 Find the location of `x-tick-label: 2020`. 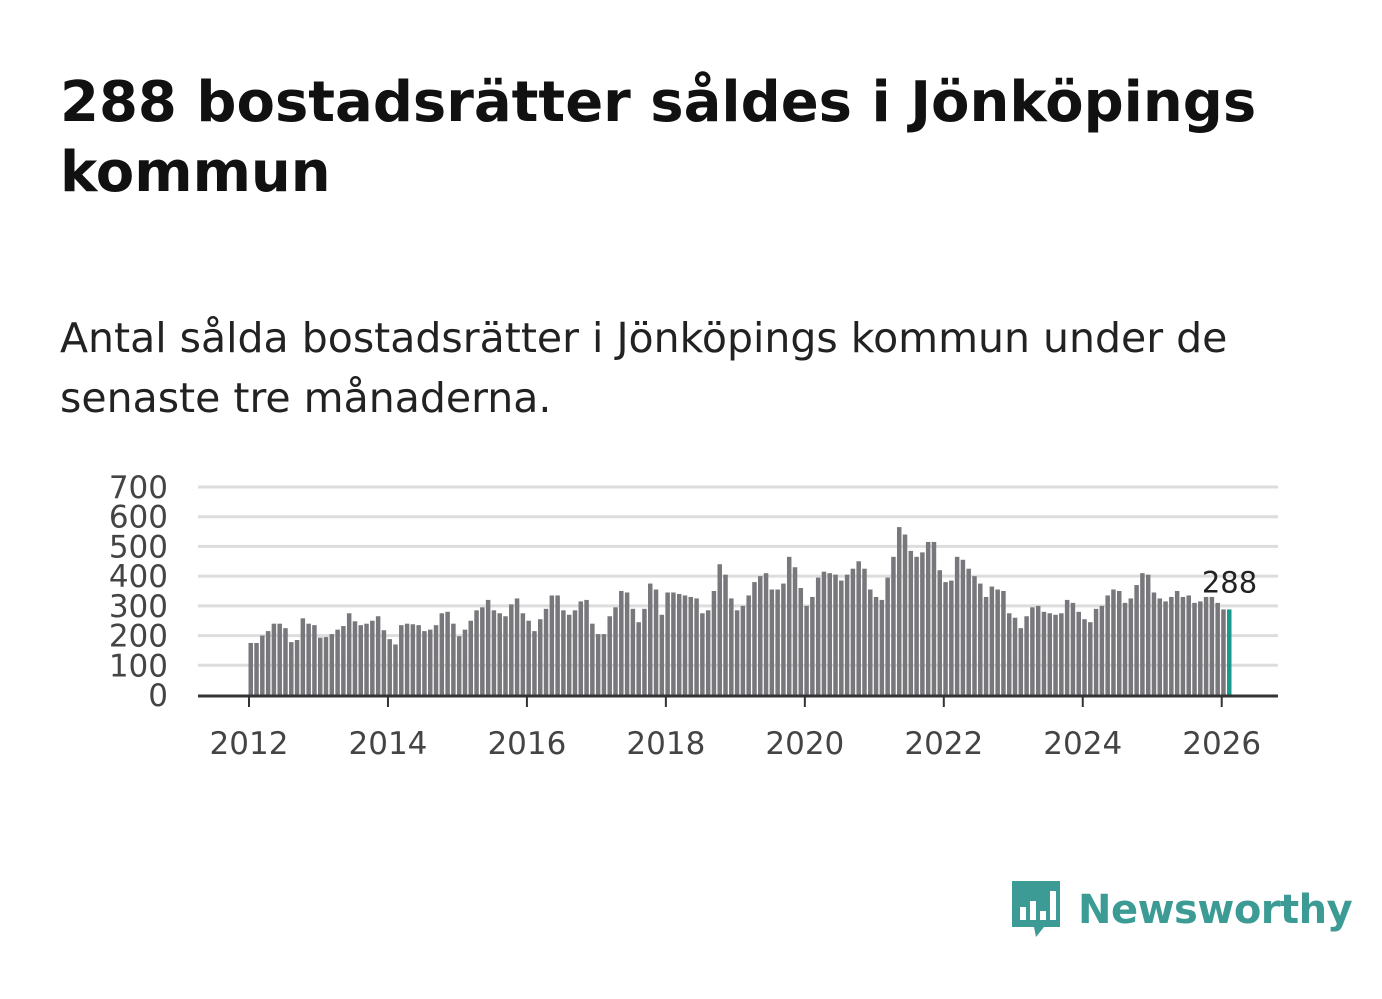

x-tick-label: 2020 is located at coordinates (804, 744).